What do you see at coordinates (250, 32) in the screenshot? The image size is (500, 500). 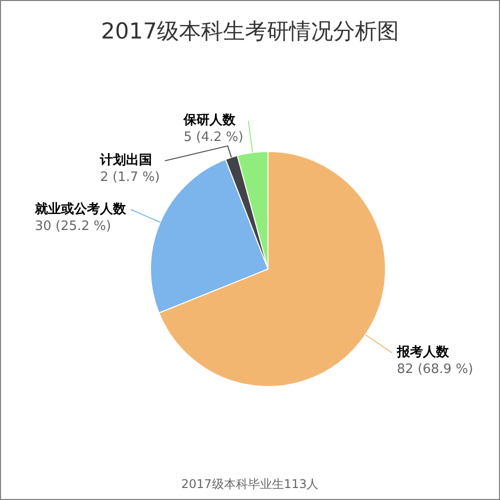 I see `chart-title: 2017级本科生考研情况分析图` at bounding box center [250, 32].